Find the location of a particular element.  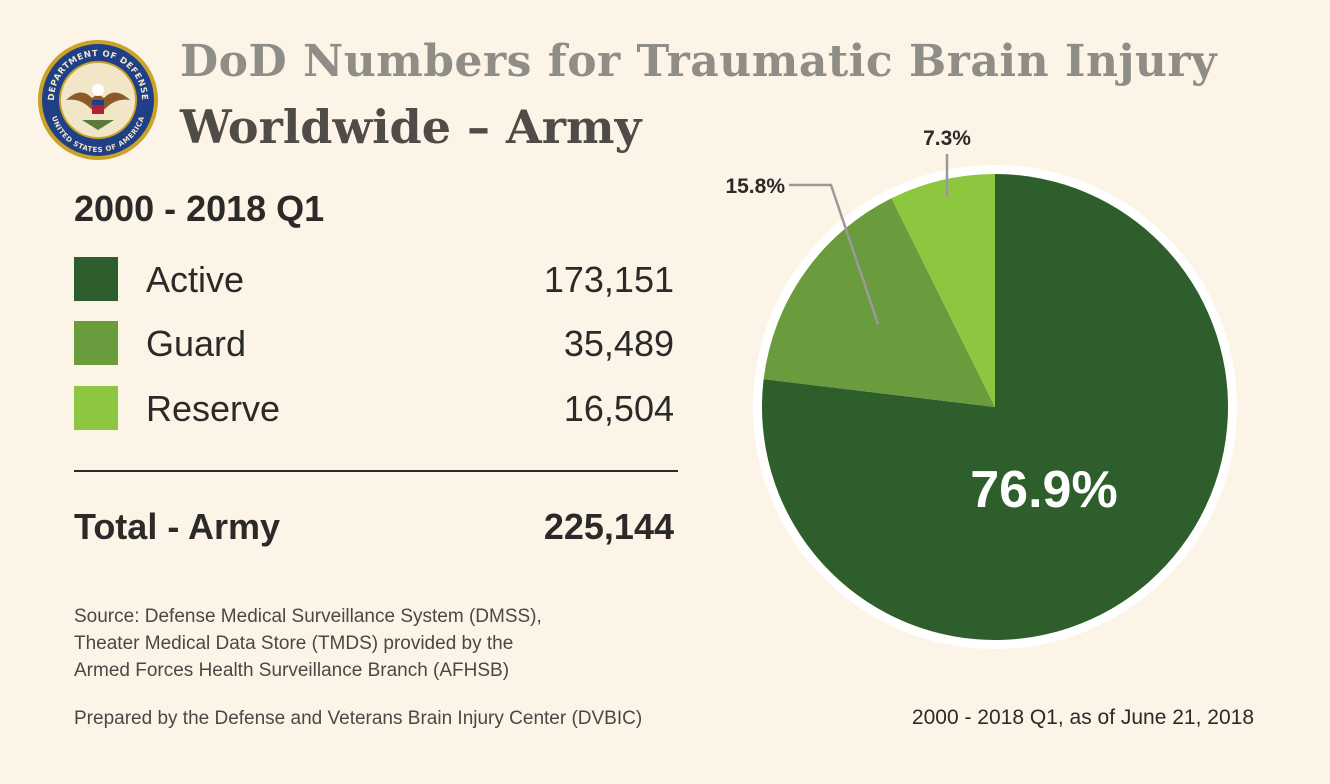

legend-label-guard: Guard is located at coordinates (196, 343).